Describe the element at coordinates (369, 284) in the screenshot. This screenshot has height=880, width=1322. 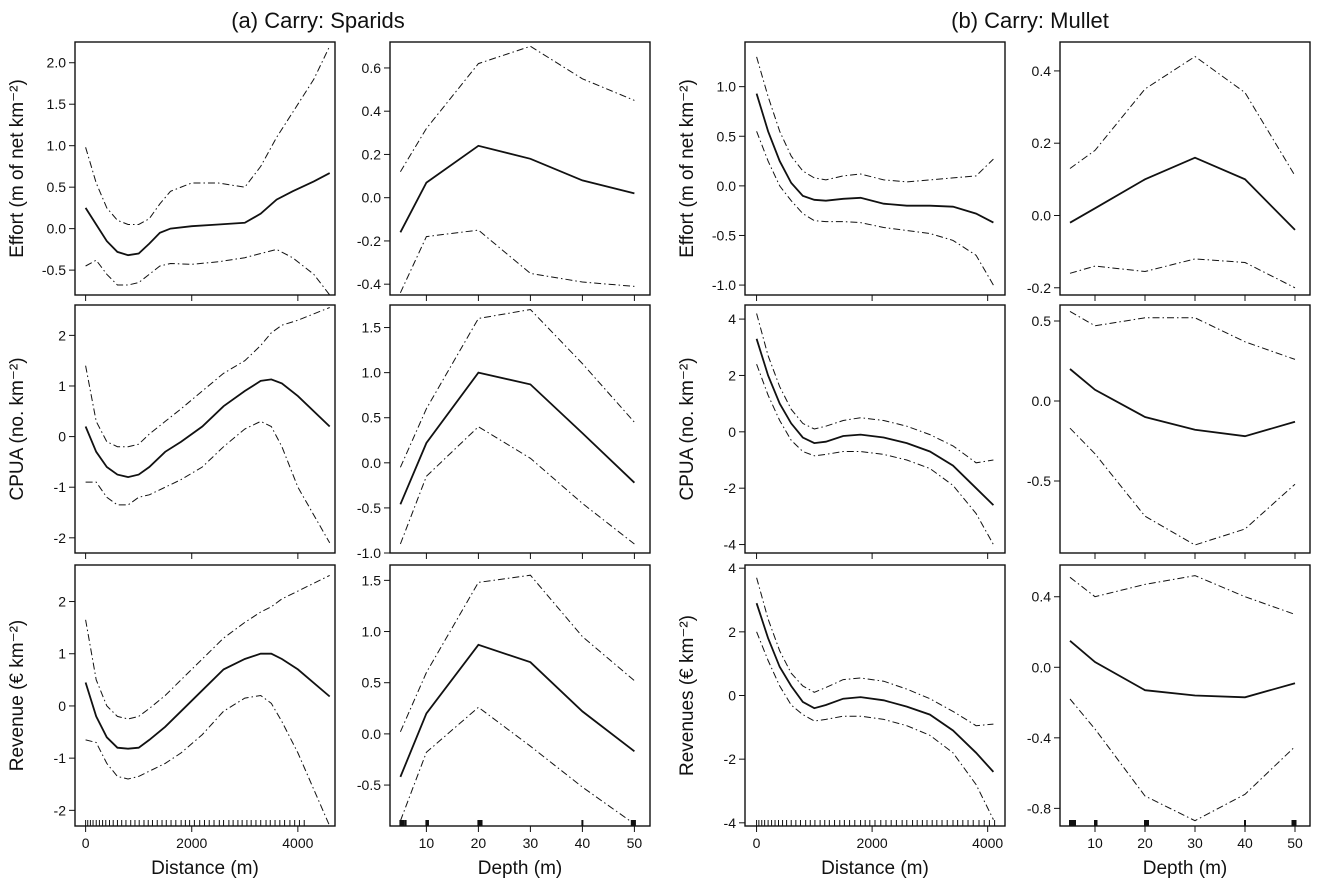
I see `y-tick-label: -0.4` at that location.